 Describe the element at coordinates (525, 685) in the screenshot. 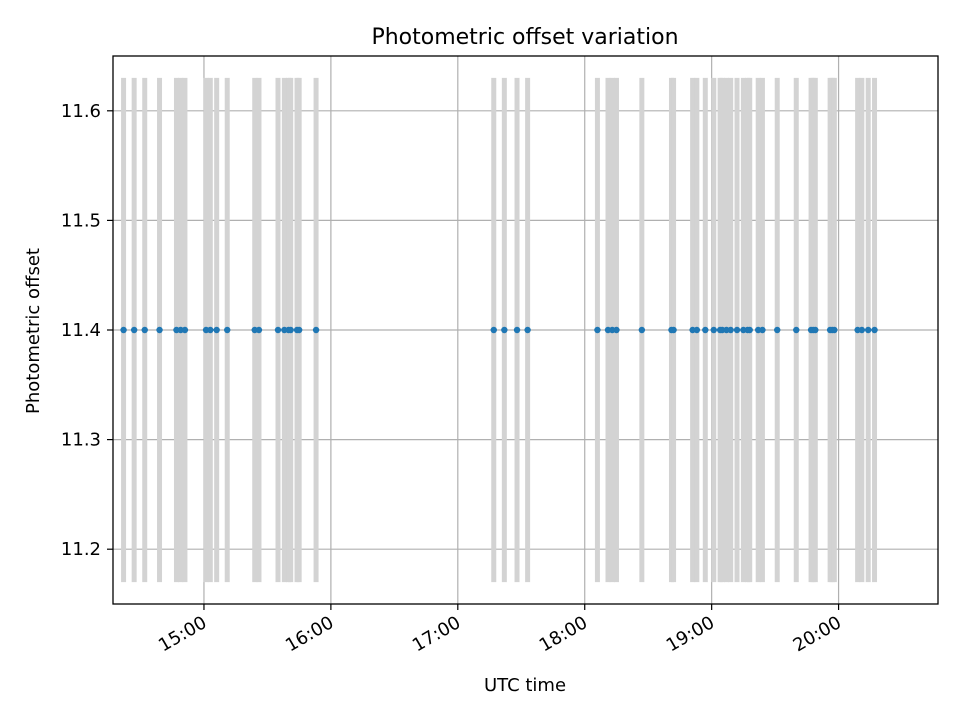

I see `x-axis-label: UTC time` at that location.